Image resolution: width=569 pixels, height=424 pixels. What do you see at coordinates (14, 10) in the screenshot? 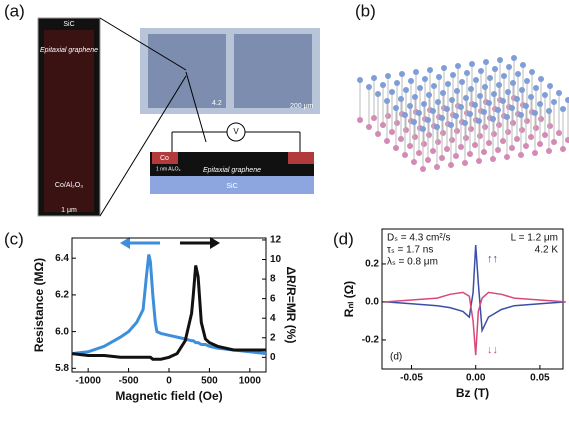
I see `panel-label: (a)` at bounding box center [14, 10].